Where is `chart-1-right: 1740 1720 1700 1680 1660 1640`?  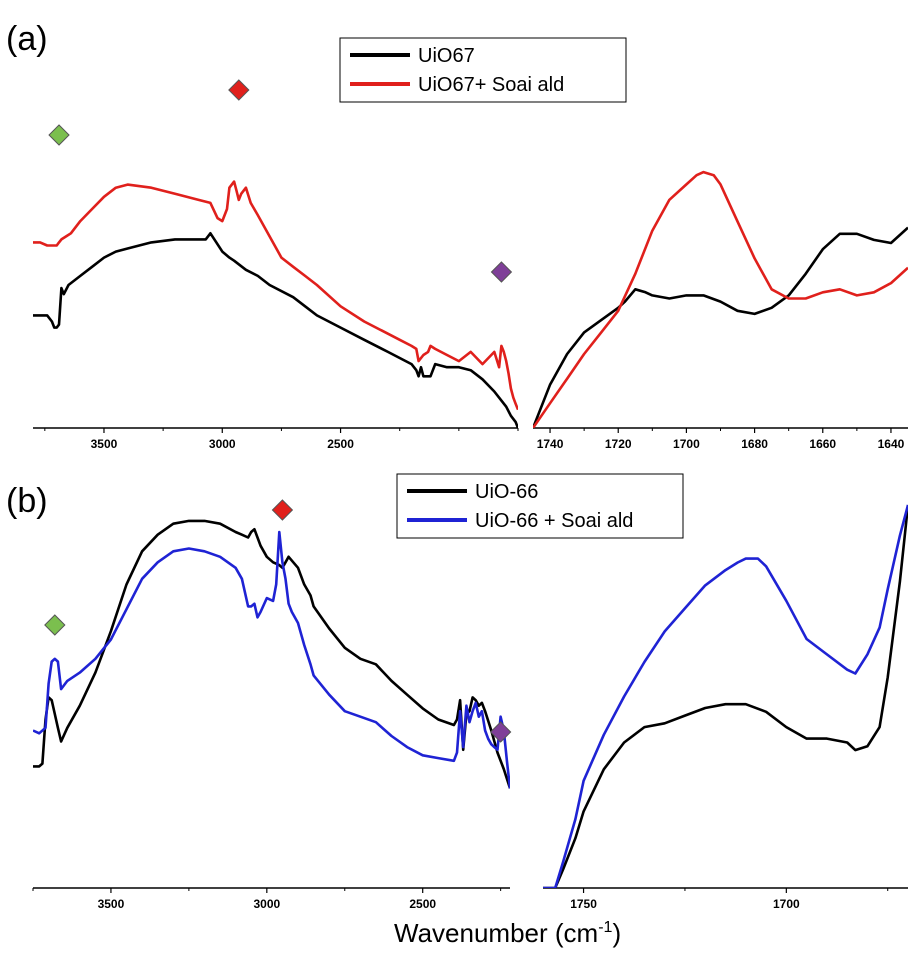 chart-1-right: 1740 1720 1700 1680 1660 1640 is located at coordinates (720, 310).